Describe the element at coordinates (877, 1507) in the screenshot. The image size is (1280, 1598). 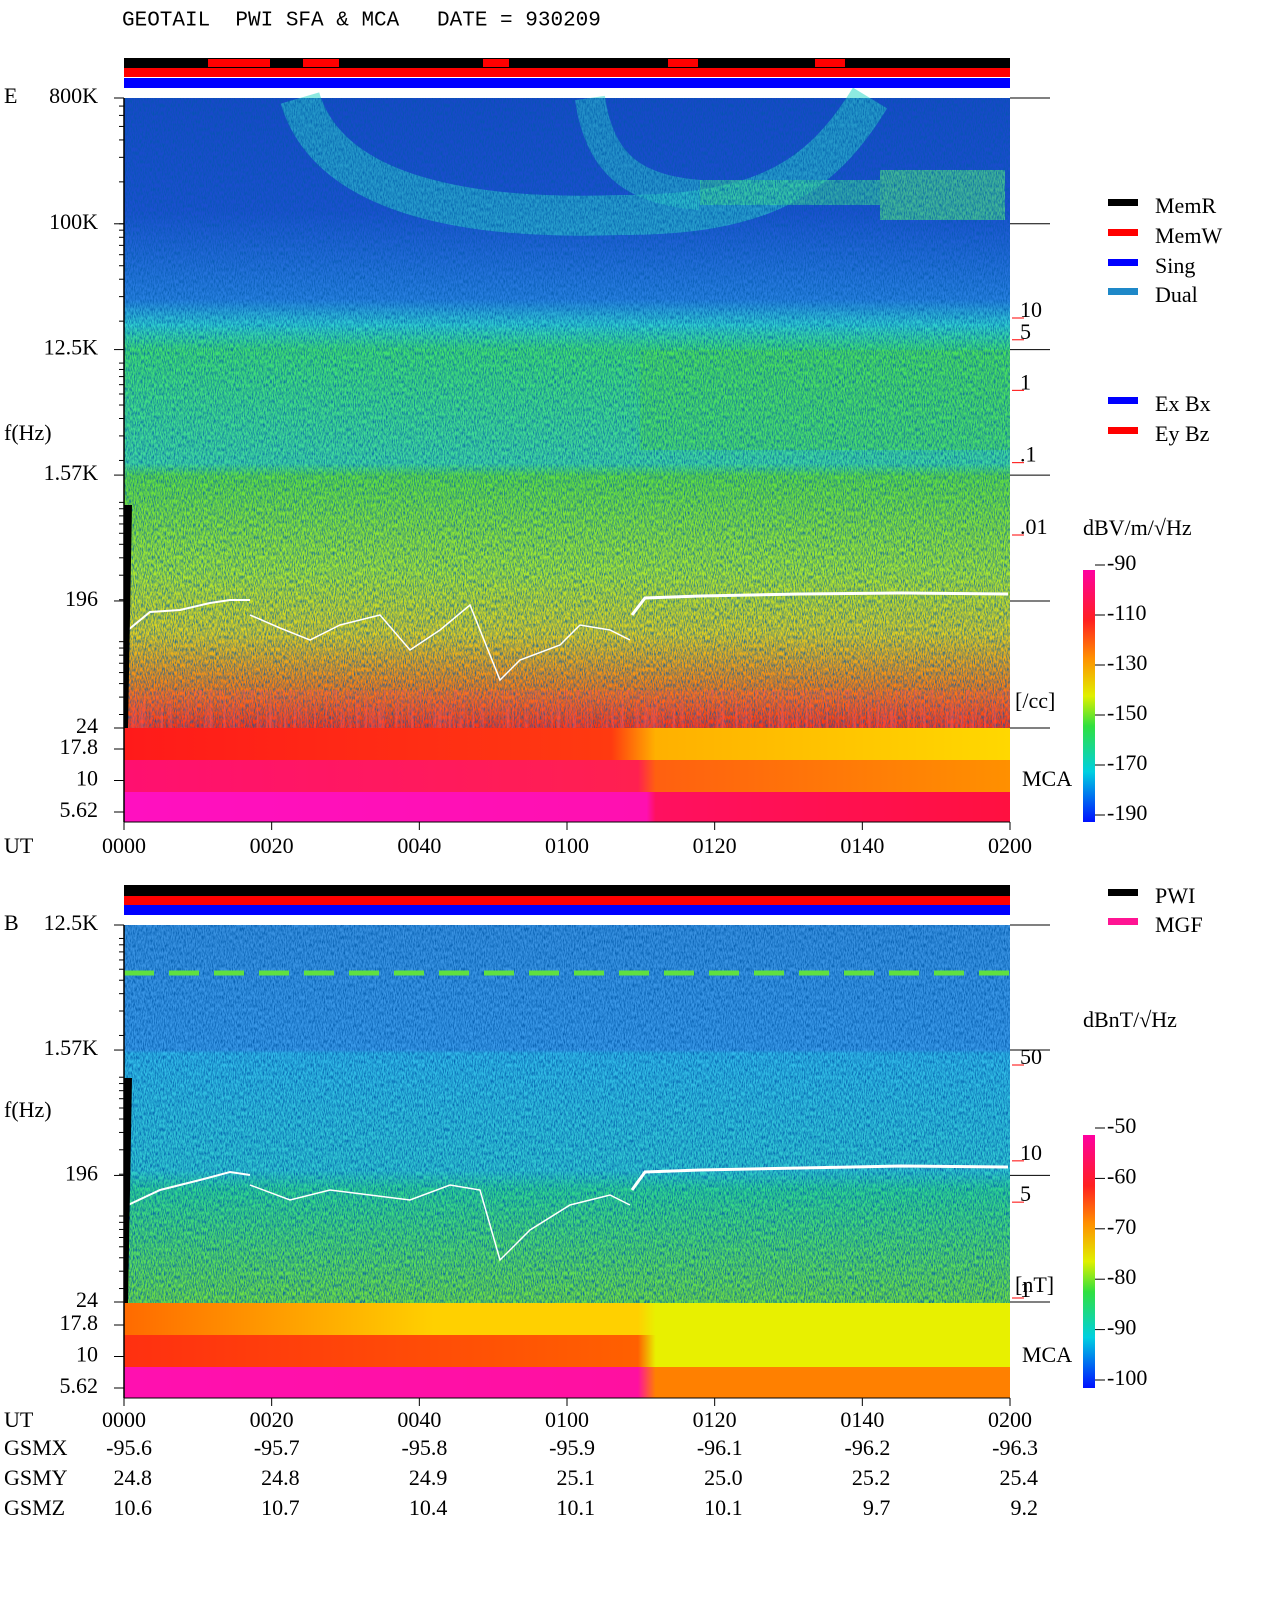
I see `ephemeris-value: 9.7` at that location.